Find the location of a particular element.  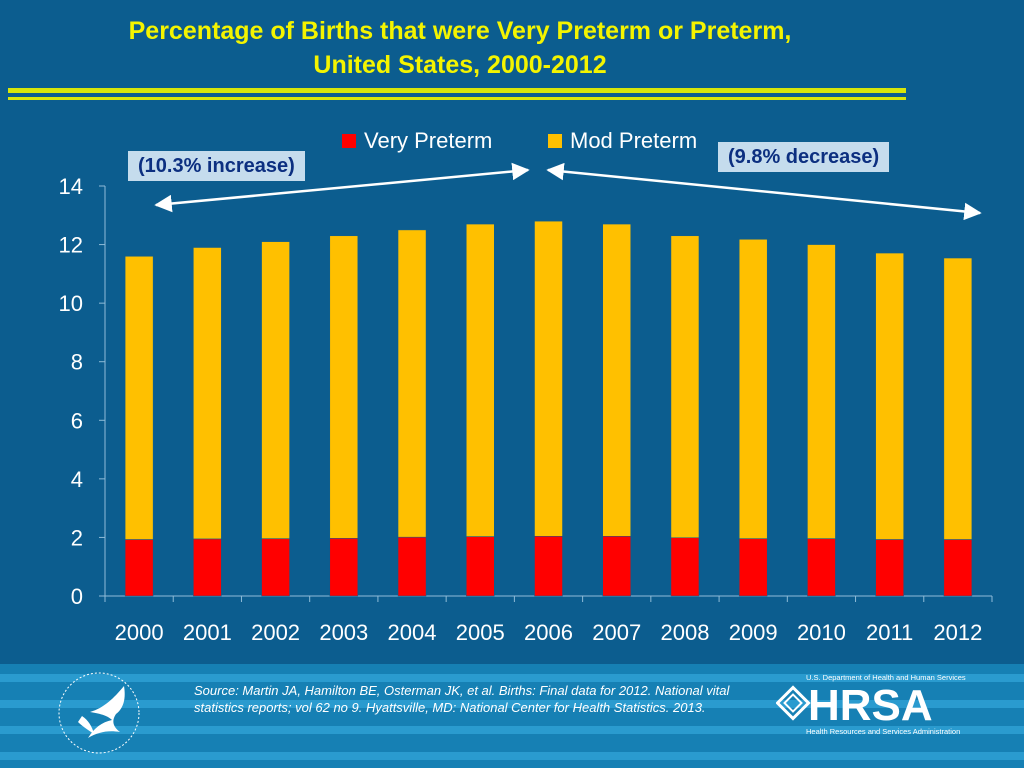

x-tick-label: 2009 is located at coordinates (753, 632).